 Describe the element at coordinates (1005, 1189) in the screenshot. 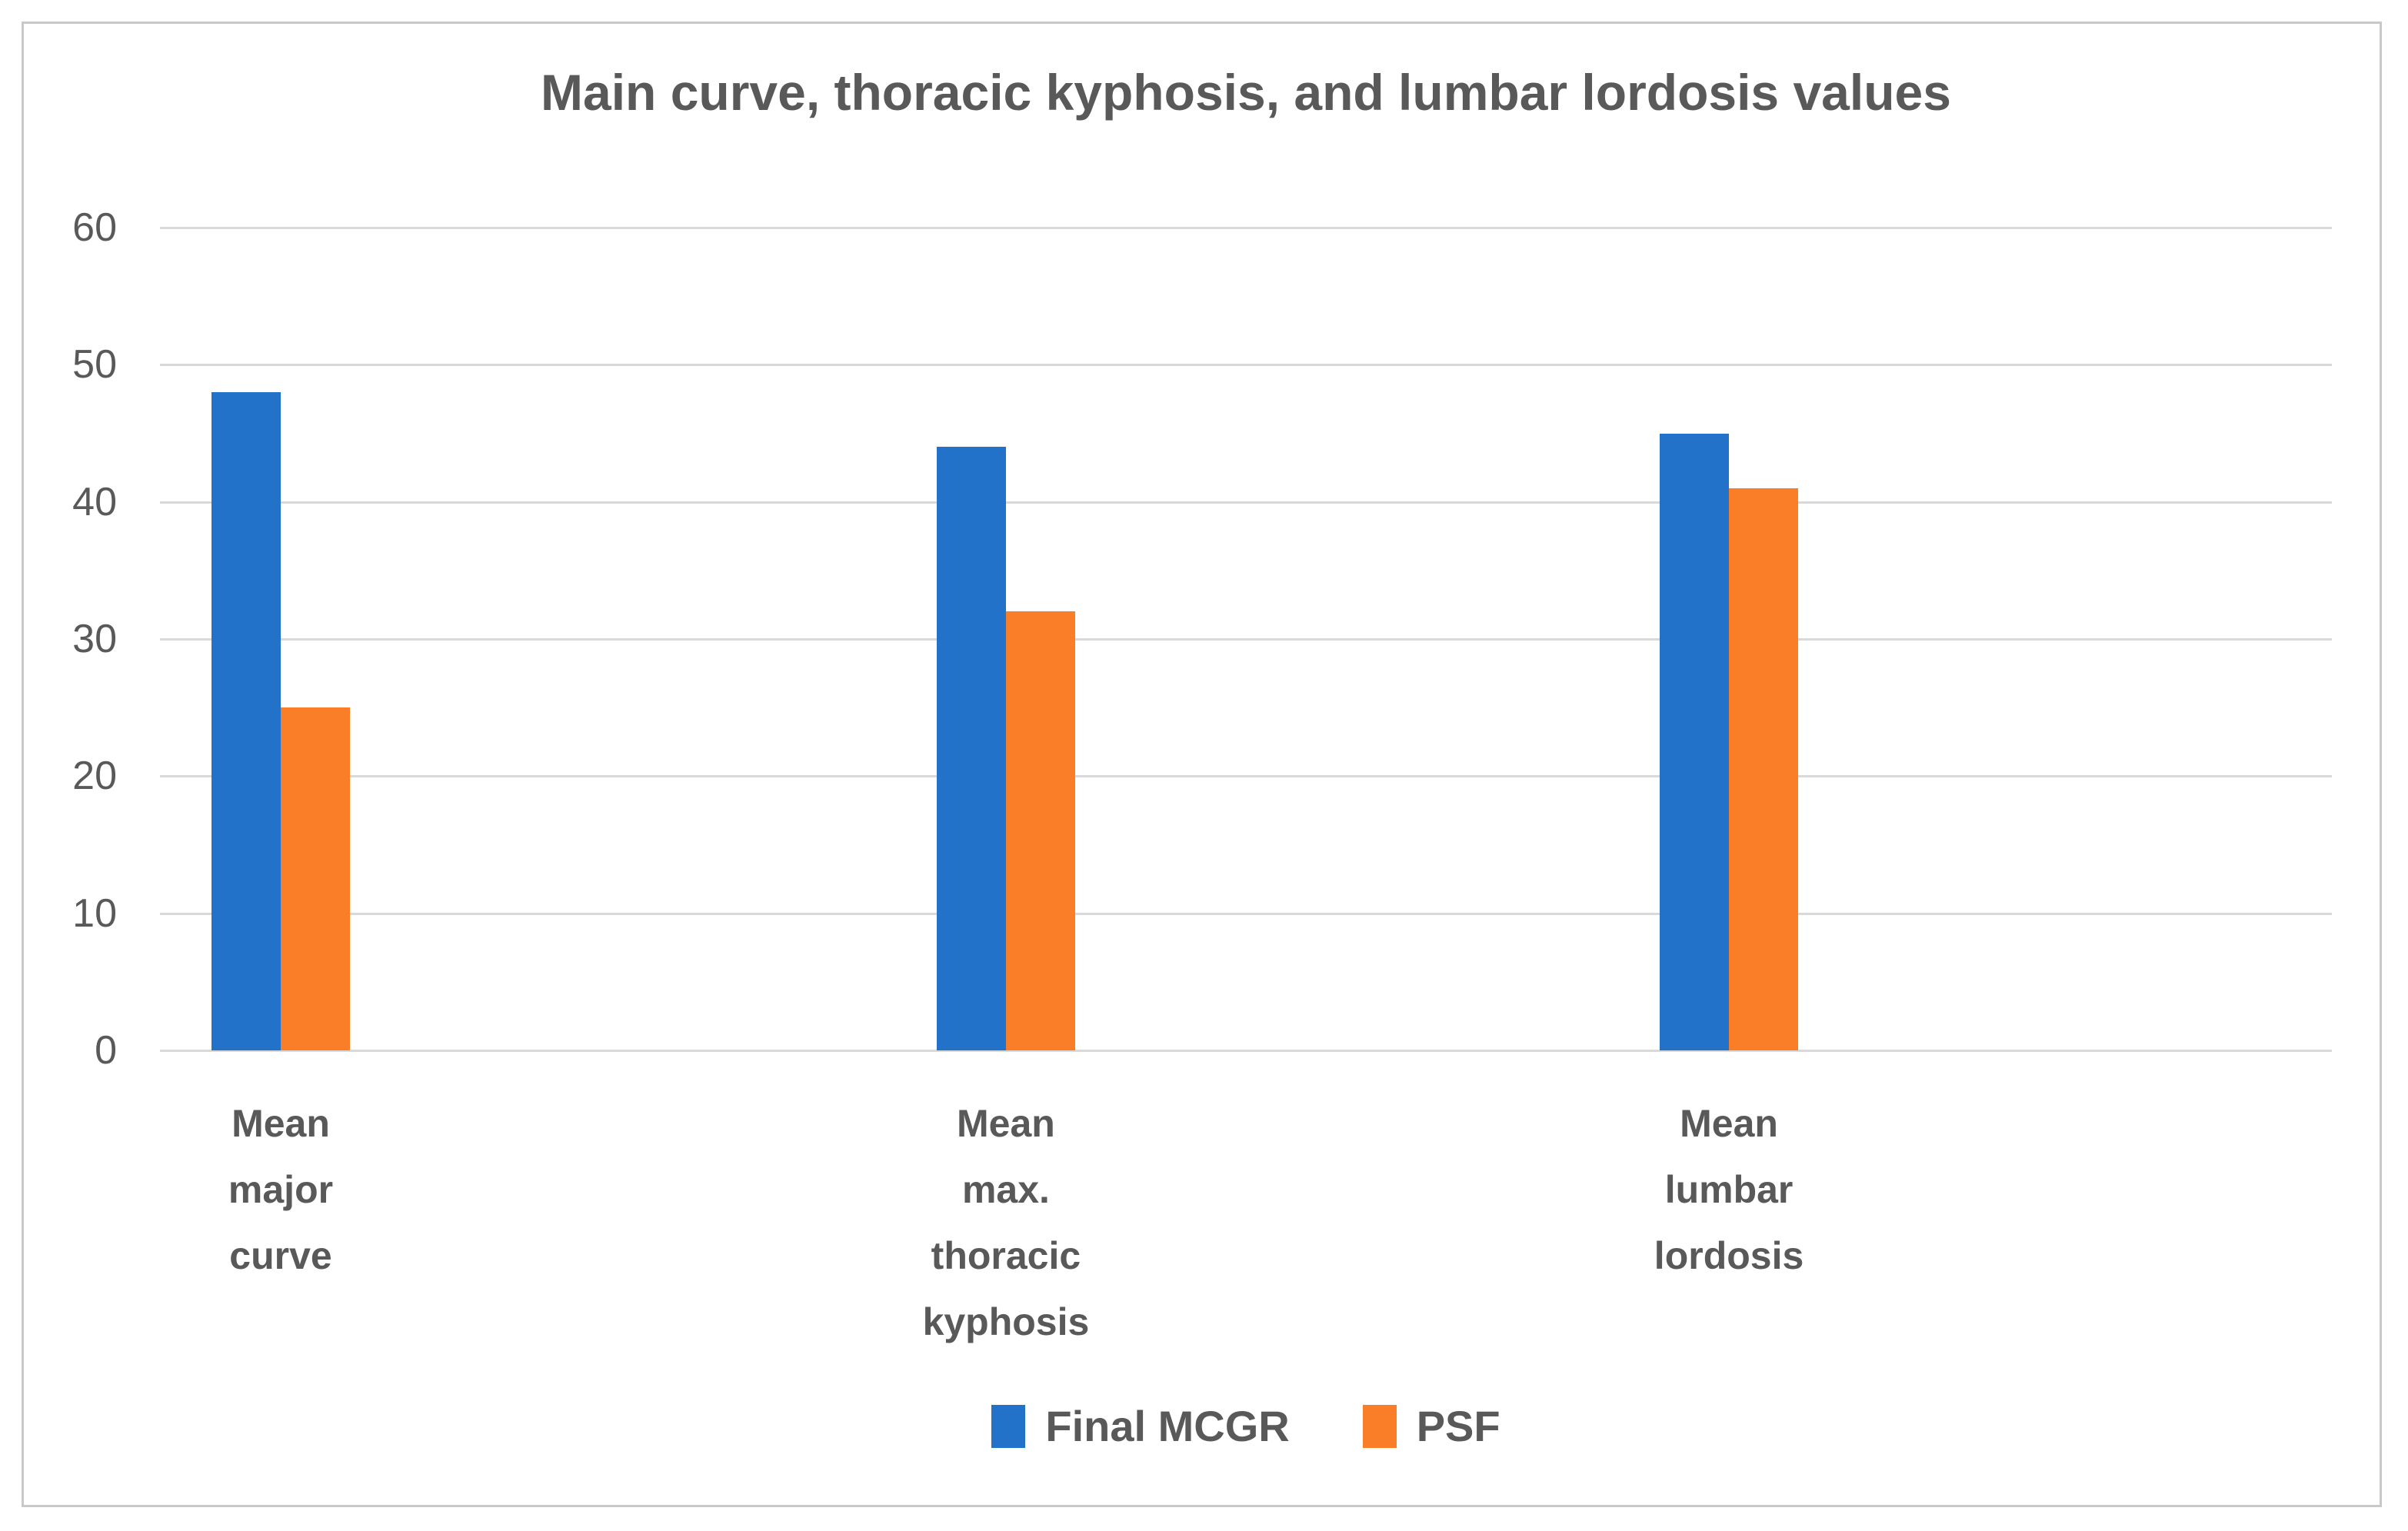

I see `category-label-line: max.` at that location.